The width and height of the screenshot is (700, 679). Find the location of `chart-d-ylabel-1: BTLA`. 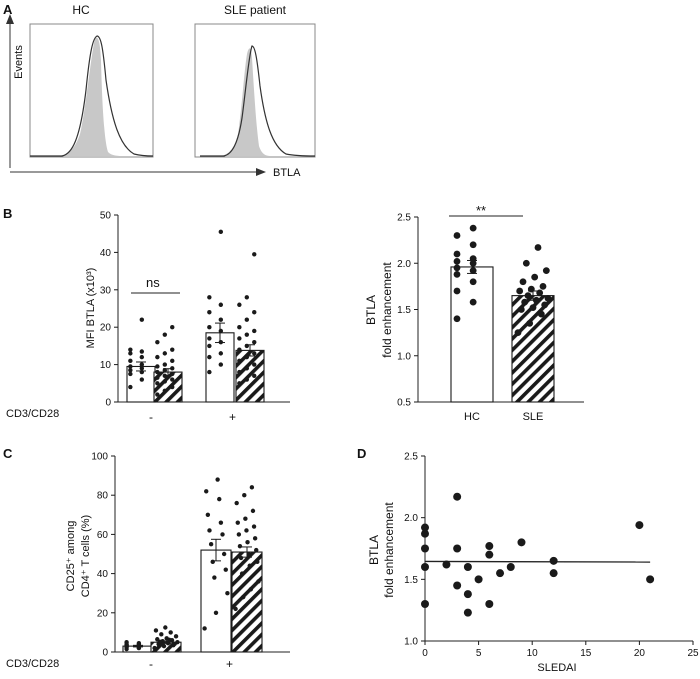

chart-d-ylabel-1: BTLA is located at coordinates (374, 550).